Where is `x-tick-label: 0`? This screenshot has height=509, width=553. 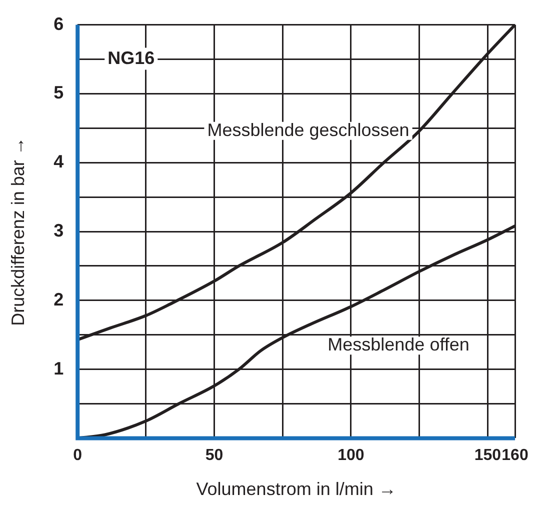 x-tick-label: 0 is located at coordinates (77, 455).